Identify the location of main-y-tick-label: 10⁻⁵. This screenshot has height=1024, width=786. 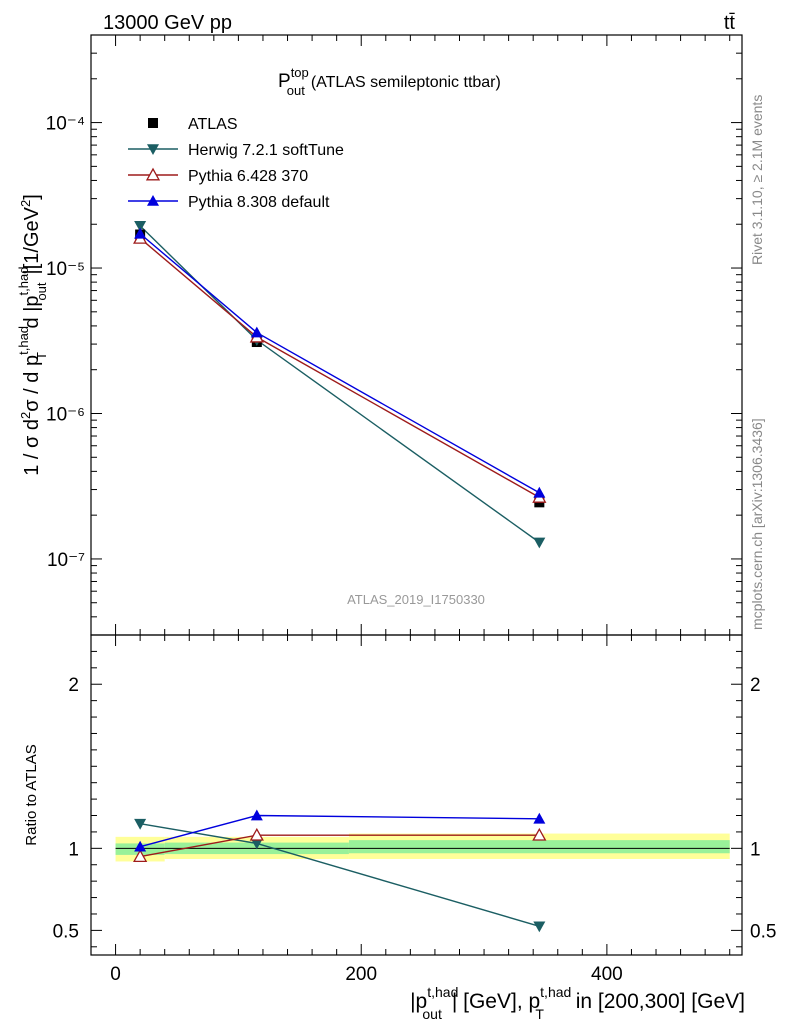
(65, 269).